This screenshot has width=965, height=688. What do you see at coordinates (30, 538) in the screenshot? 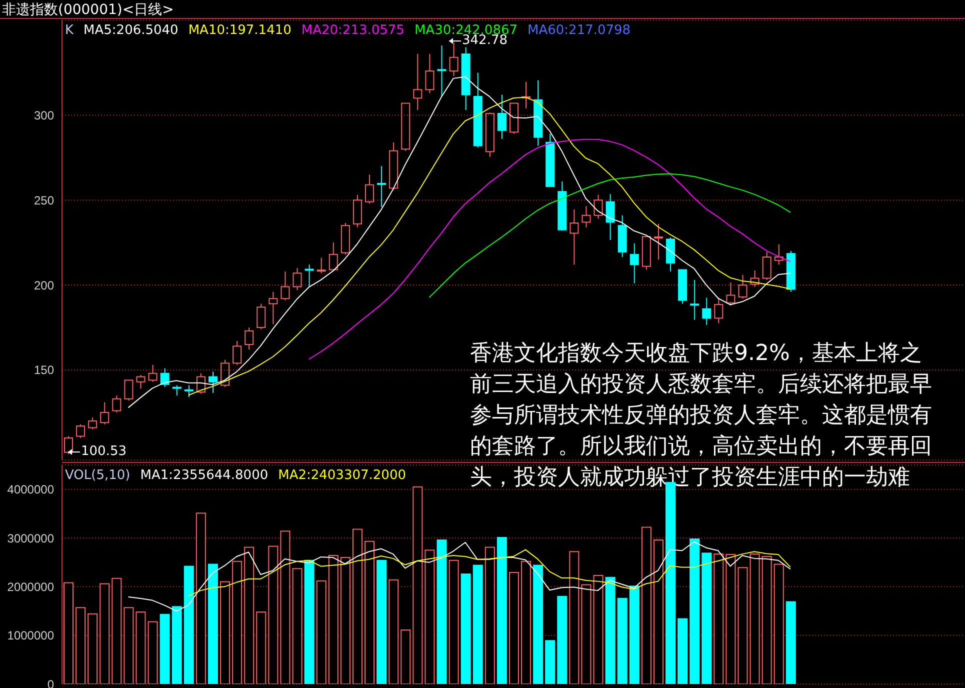
I see `y-tick-label: 3000000` at bounding box center [30, 538].